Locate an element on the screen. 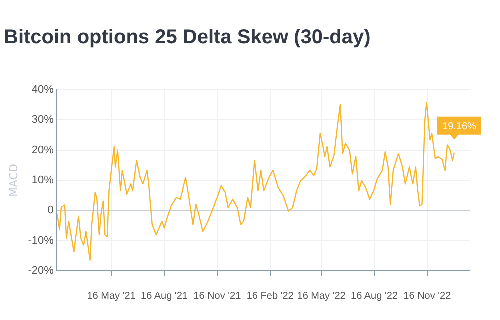  x-tick-label: 16 Aug '22 is located at coordinates (374, 296).